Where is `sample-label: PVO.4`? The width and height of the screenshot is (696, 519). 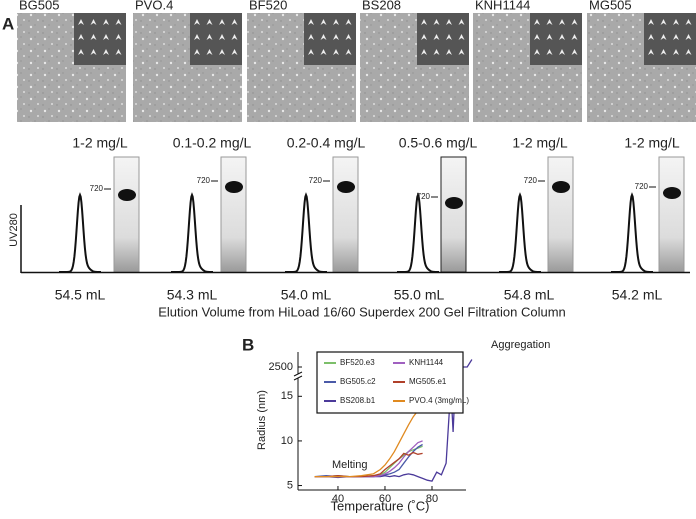
sample-label: PVO.4 is located at coordinates (154, 6).